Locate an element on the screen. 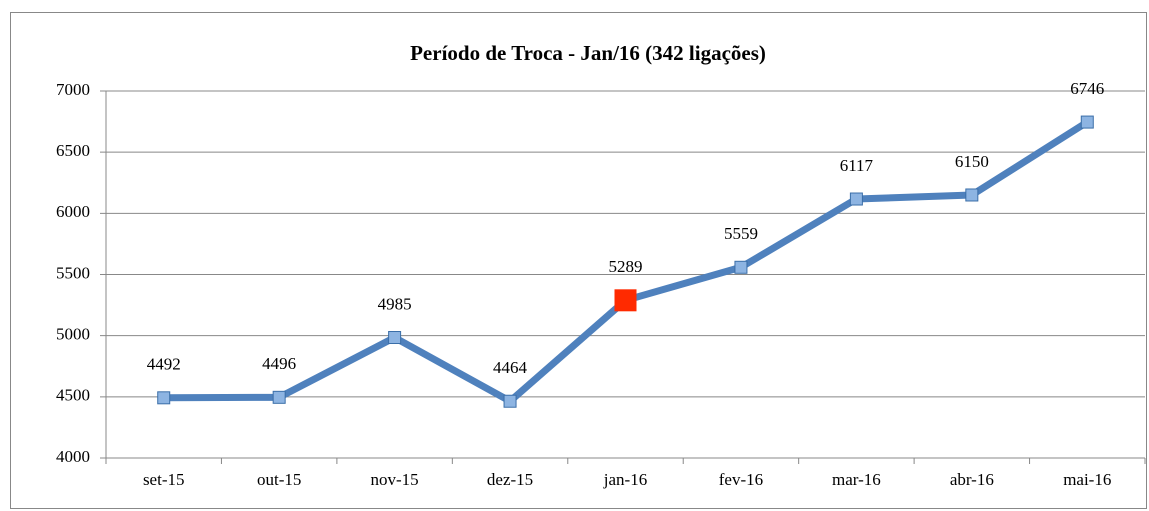 The height and width of the screenshot is (511, 1149). data-label: 4496 is located at coordinates (279, 363).